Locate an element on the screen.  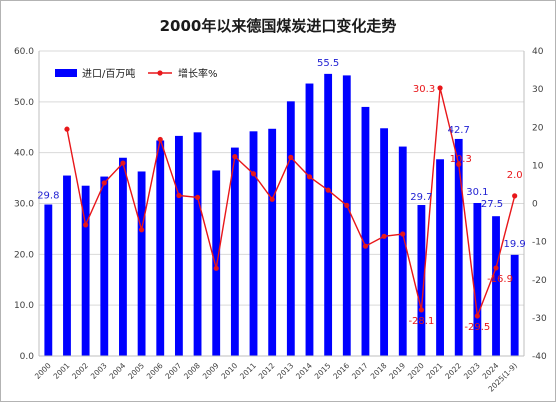
y-right-tick-label: -40 is located at coordinates (539, 357).